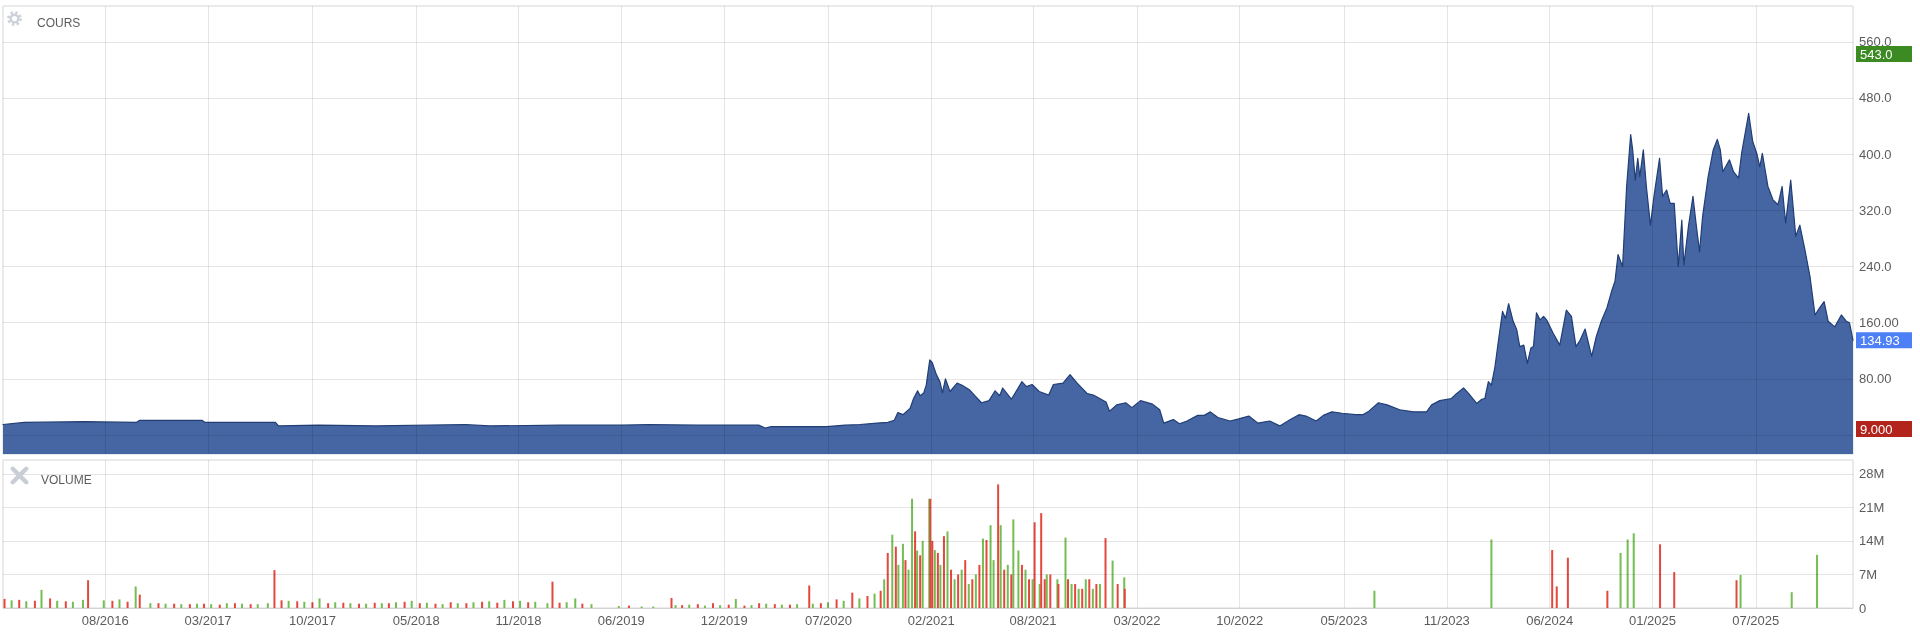 This screenshot has width=1920, height=643. I want to click on text: VOLUME, so click(66, 480).